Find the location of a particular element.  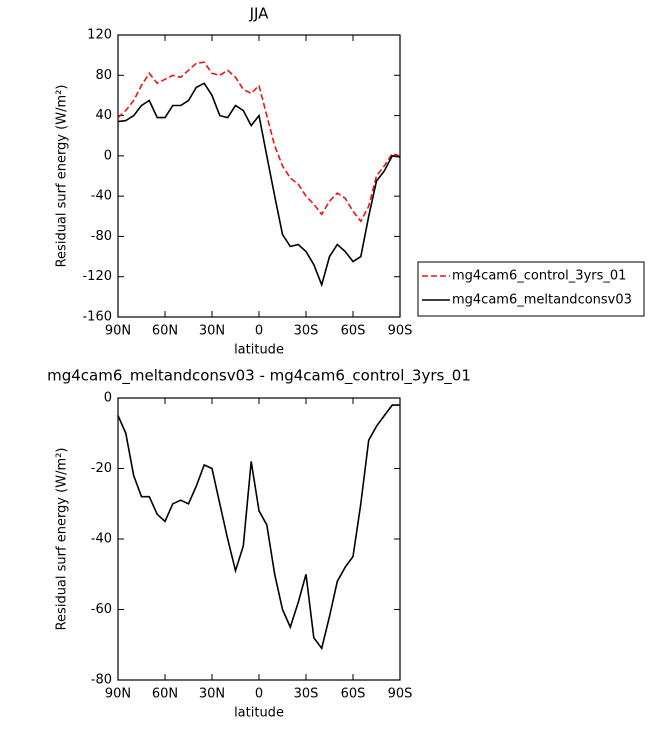

legend-box is located at coordinates (531, 289).